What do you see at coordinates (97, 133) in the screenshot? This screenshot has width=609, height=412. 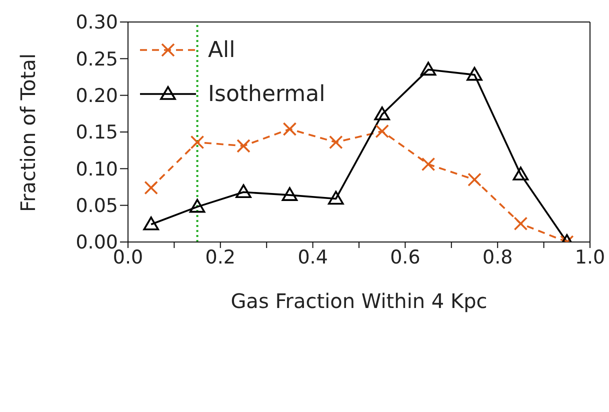 I see `y-tick-label: 0.15` at bounding box center [97, 133].